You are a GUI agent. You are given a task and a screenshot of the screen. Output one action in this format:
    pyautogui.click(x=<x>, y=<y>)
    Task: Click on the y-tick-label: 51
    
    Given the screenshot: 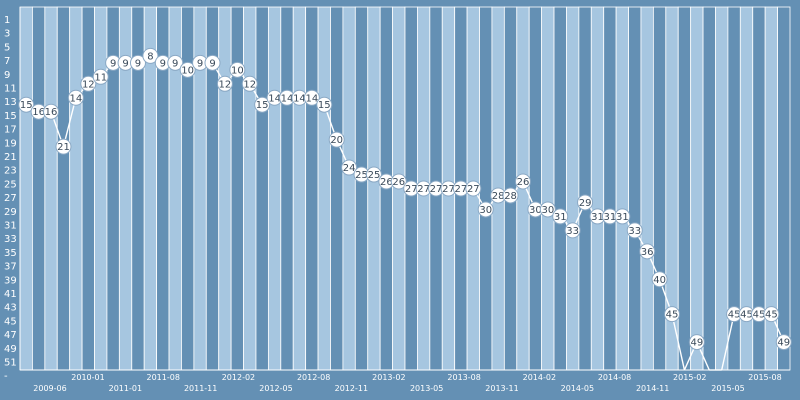 What is the action you would take?
    pyautogui.click(x=10, y=362)
    